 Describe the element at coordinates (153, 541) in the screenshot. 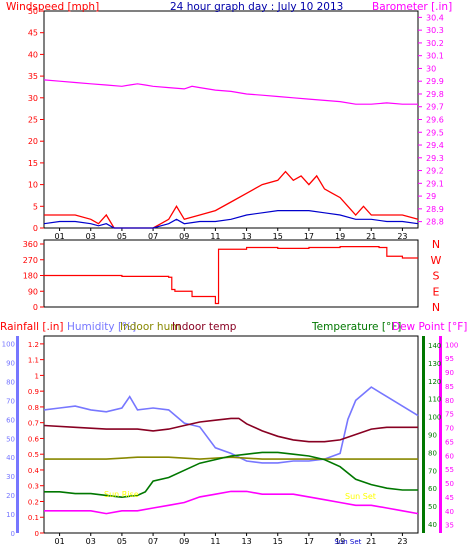

I see `time-tick-label: 07` at that location.